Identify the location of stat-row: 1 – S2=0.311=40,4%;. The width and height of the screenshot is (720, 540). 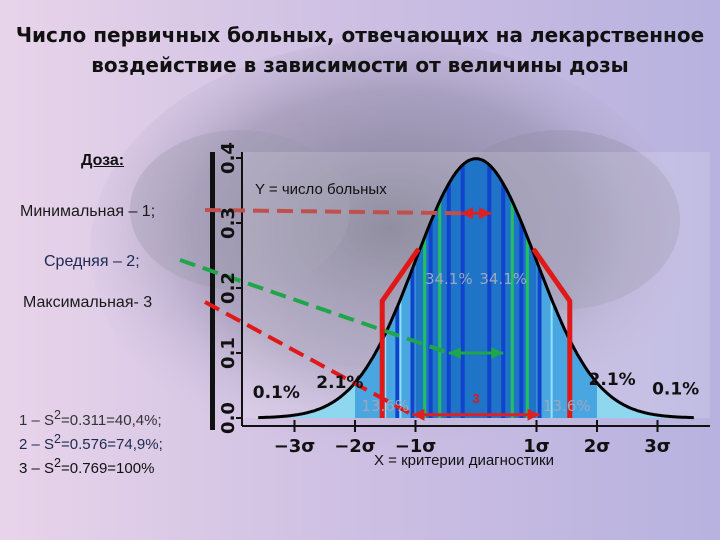
(90, 418).